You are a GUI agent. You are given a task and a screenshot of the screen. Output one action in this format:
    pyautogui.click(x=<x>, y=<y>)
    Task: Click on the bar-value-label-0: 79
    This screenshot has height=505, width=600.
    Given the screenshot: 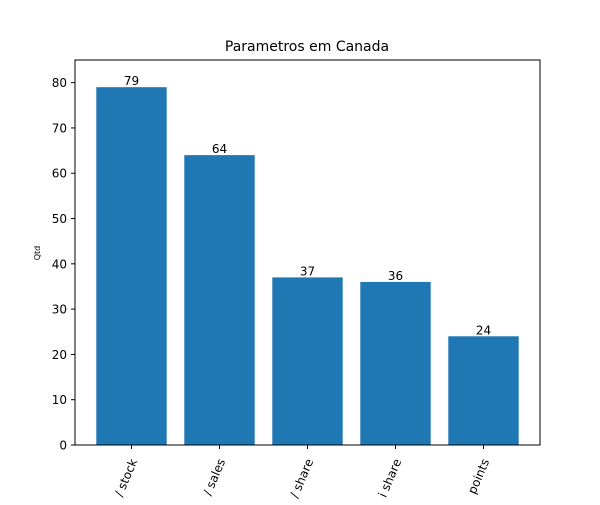 What is the action you would take?
    pyautogui.click(x=131, y=81)
    